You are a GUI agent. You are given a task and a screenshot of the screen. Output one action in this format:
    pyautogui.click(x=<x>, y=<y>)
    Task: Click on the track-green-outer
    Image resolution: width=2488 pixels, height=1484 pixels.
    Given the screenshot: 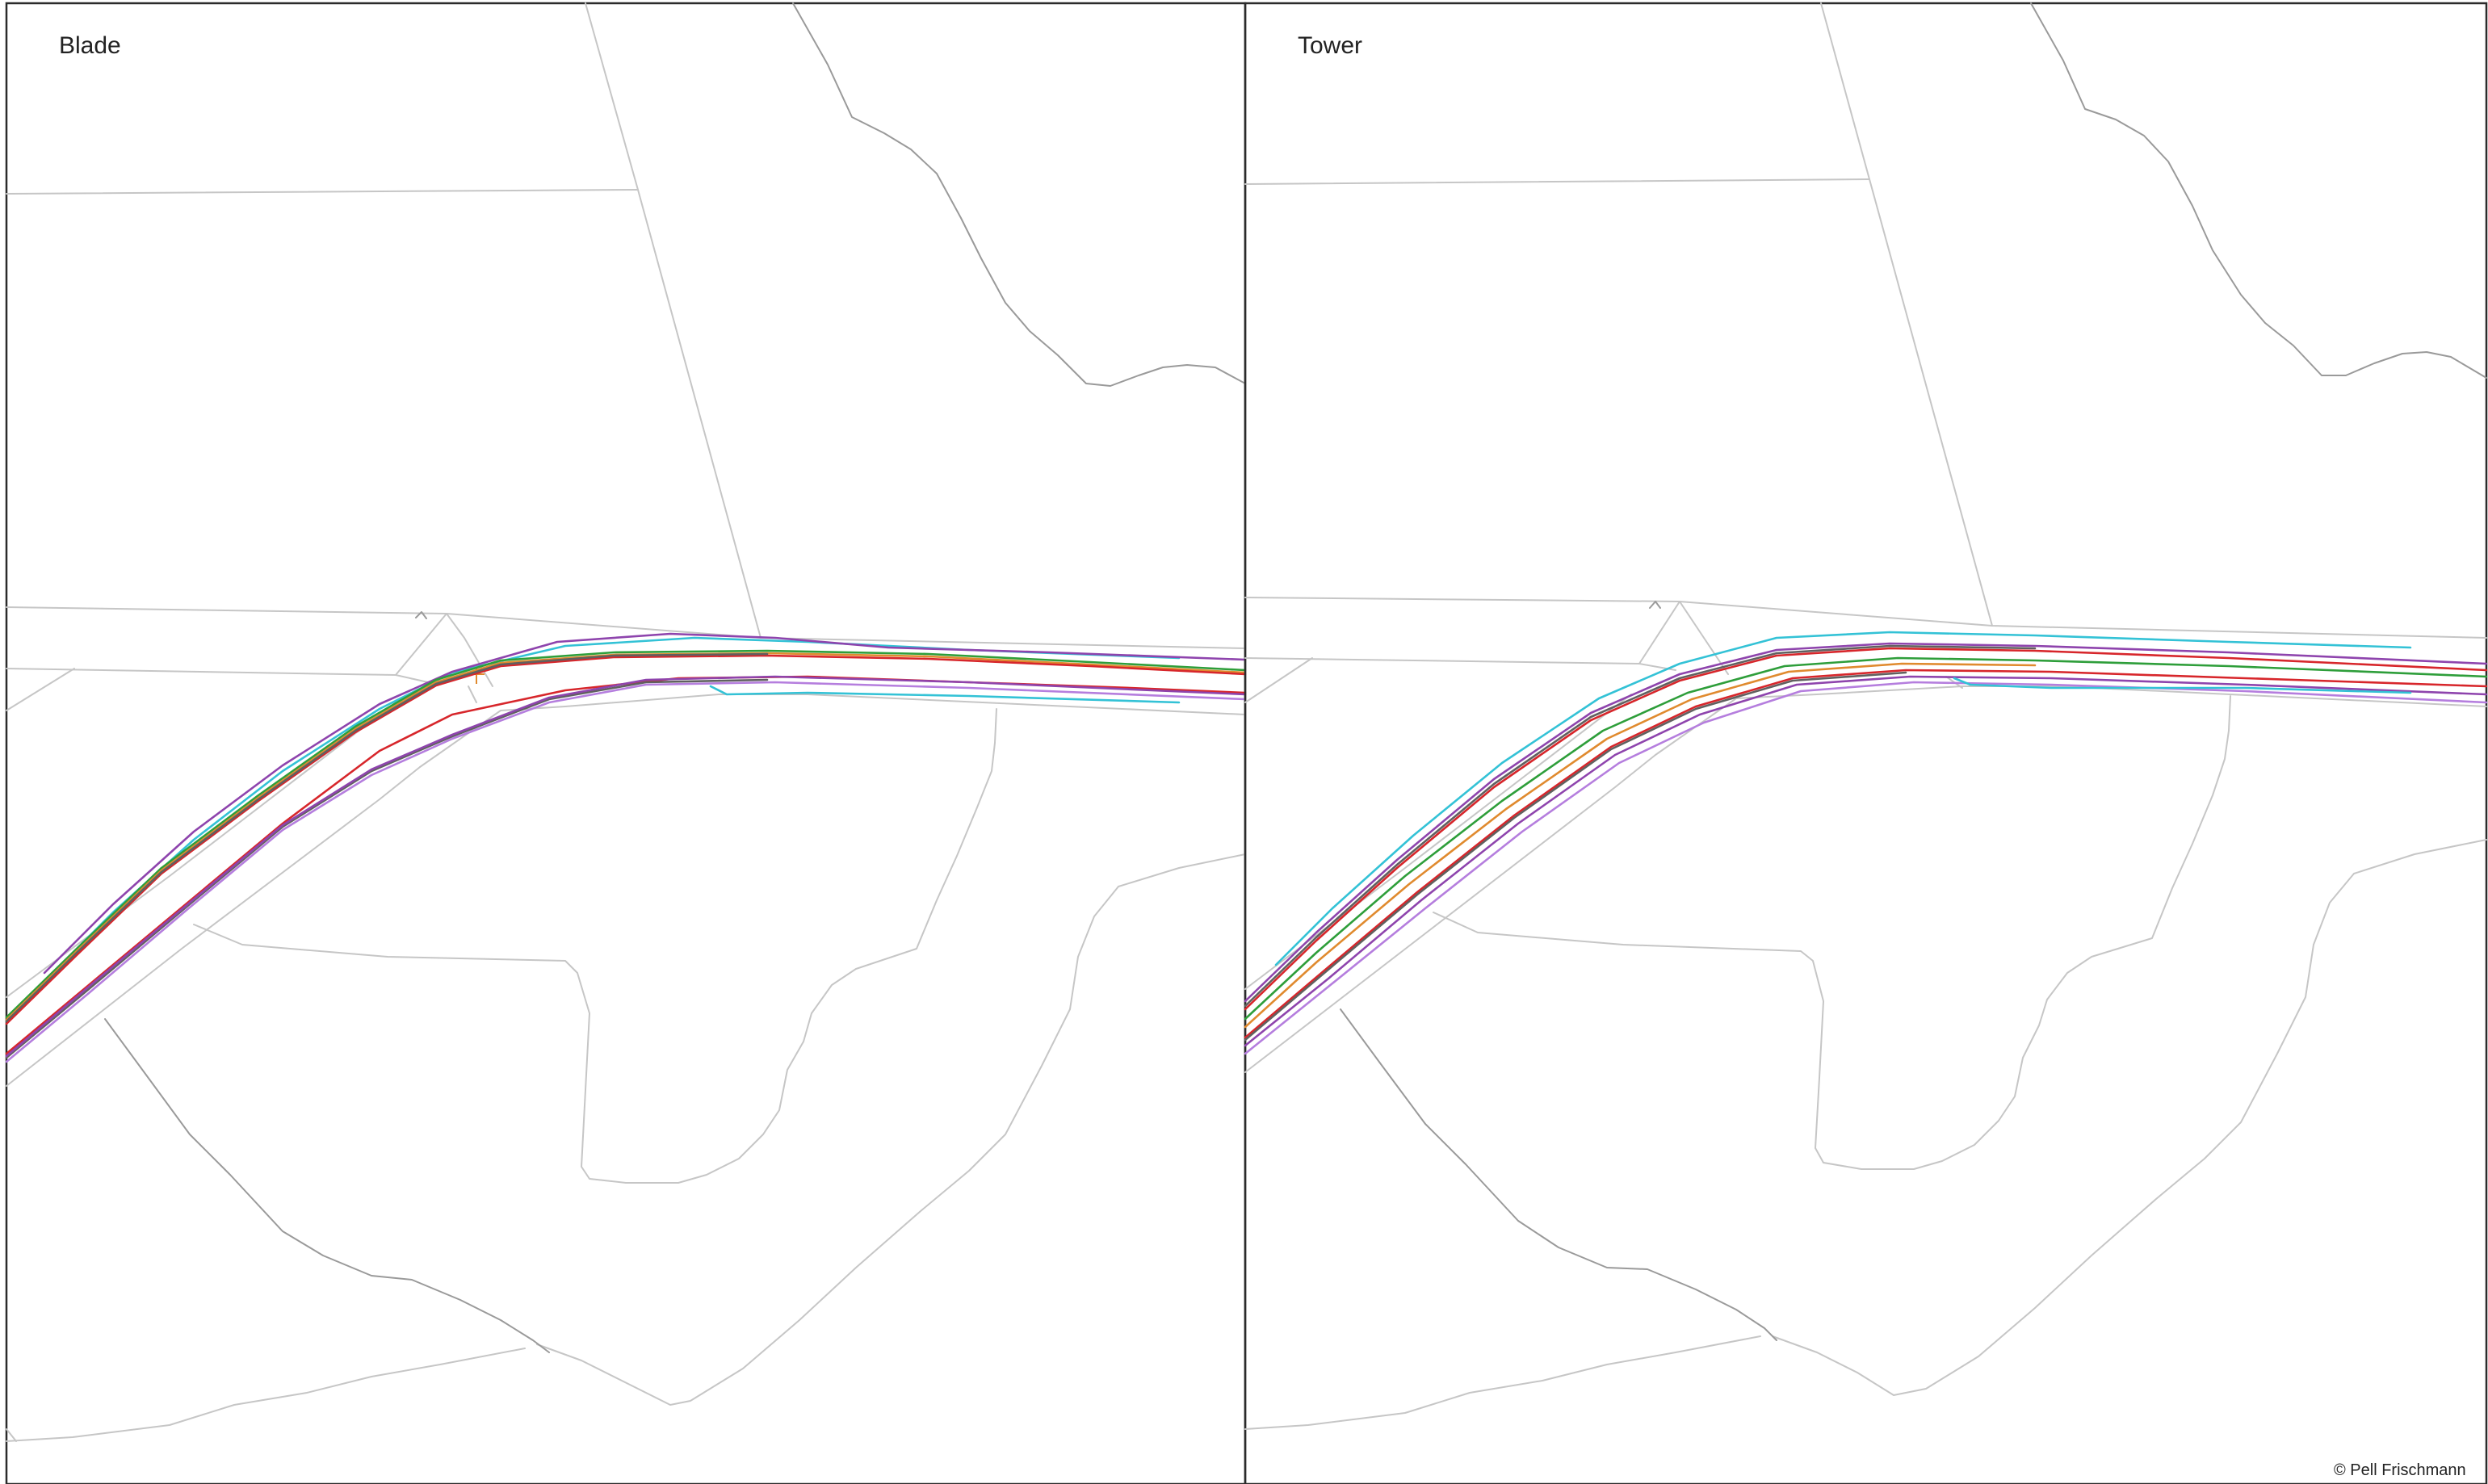 What is the action you would take?
    pyautogui.click(x=626, y=834)
    